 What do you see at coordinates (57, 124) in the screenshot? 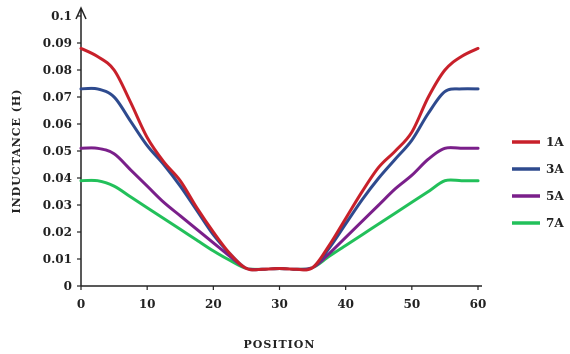
I see `y-tick-label: 0.06` at bounding box center [57, 124].